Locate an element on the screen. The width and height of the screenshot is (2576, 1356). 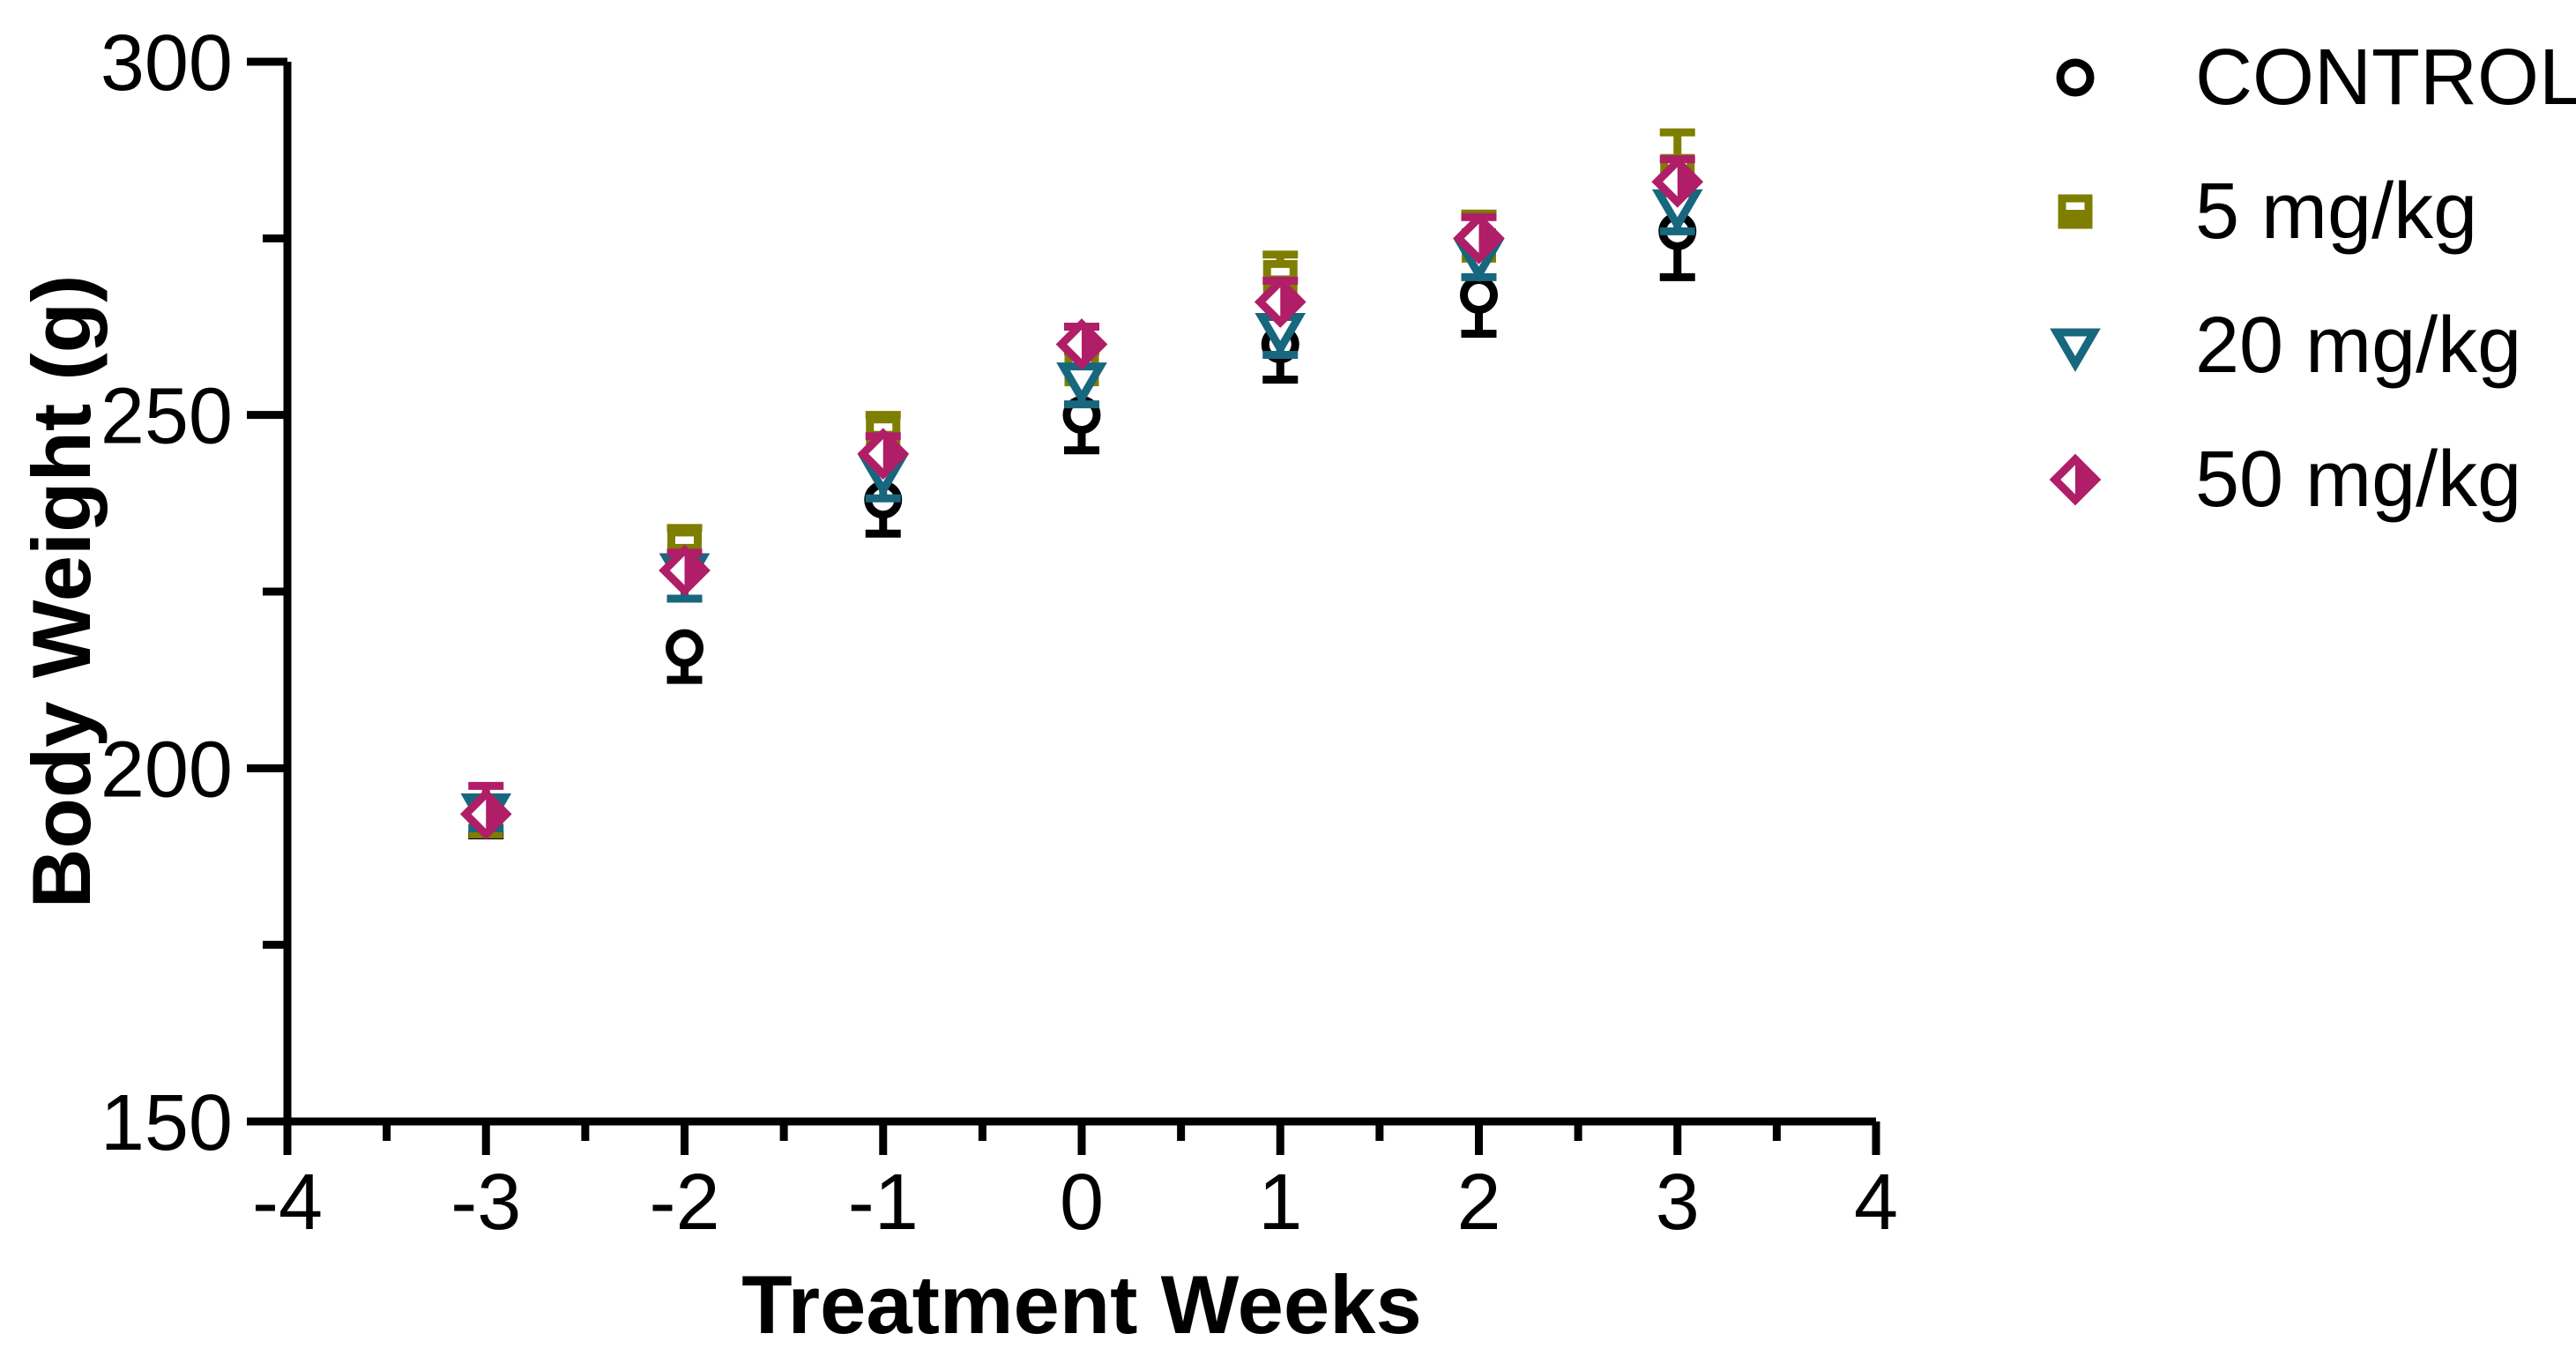
x-axis-title: Treatment Weeks is located at coordinates (1081, 1304).